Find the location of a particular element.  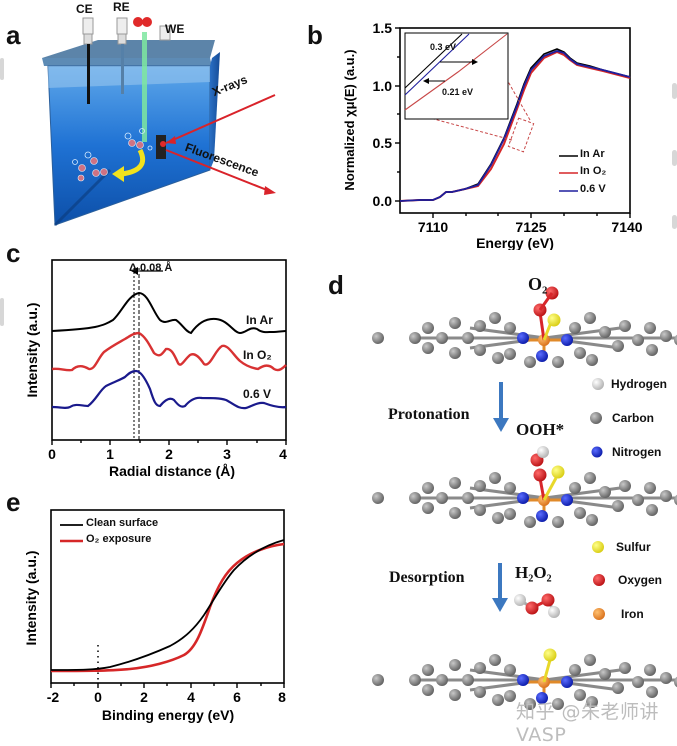

legend-iron: Iron is located at coordinates (632, 614).